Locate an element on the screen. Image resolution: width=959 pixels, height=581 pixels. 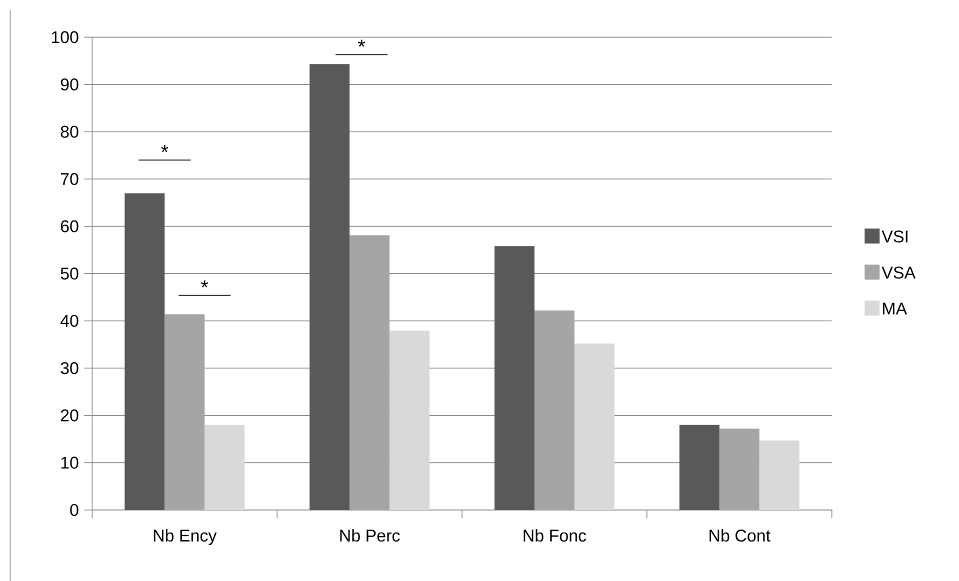
y-tick-label: 60 is located at coordinates (69, 226).